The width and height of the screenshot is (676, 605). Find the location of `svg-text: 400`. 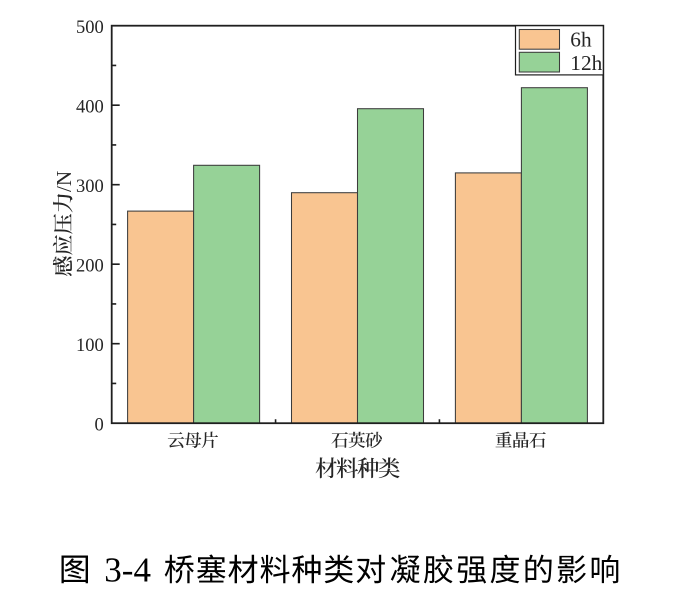

svg-text: 400 is located at coordinates (90, 107).